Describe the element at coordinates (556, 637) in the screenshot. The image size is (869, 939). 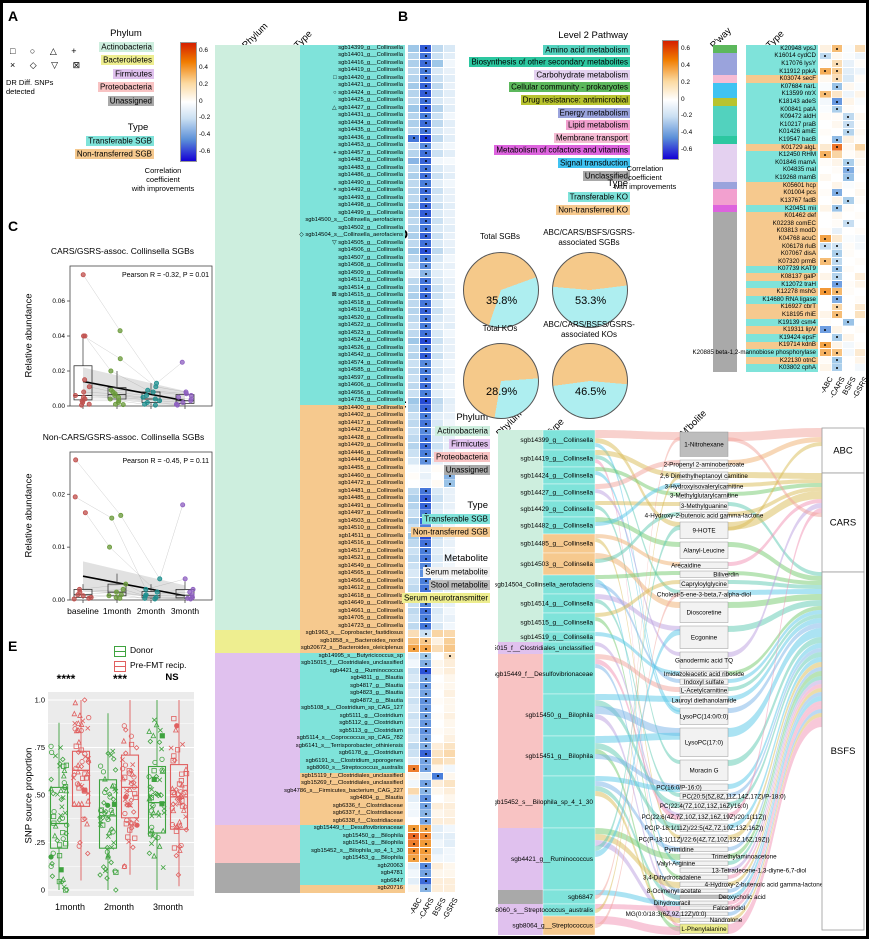
I see `sankey-left-label: sgb14519_g__Collinsella` at that location.